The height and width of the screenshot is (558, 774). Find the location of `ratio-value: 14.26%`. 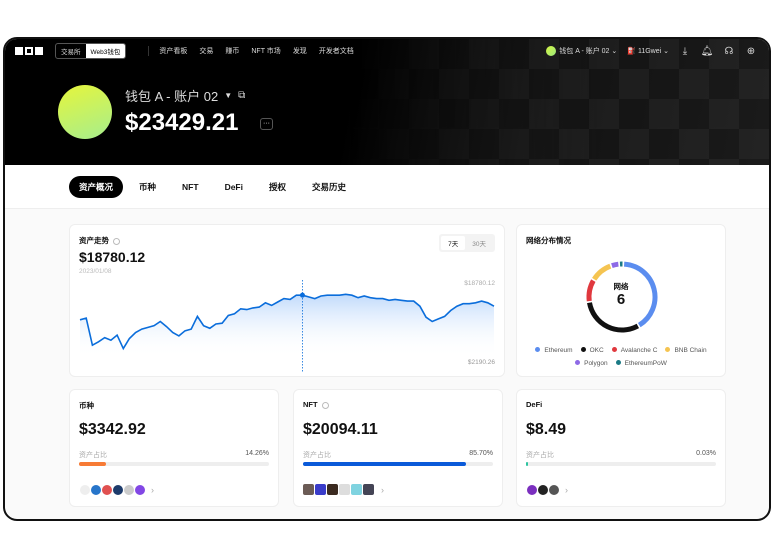

ratio-value: 14.26% is located at coordinates (257, 453).